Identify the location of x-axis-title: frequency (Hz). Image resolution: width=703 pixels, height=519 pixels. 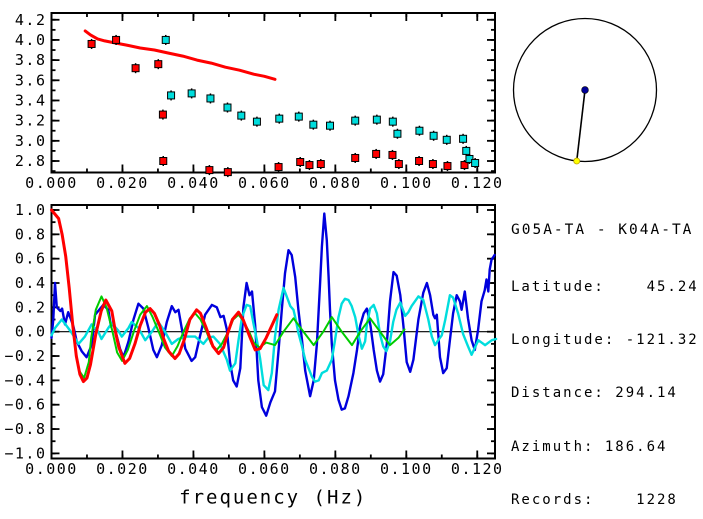
(273, 498).